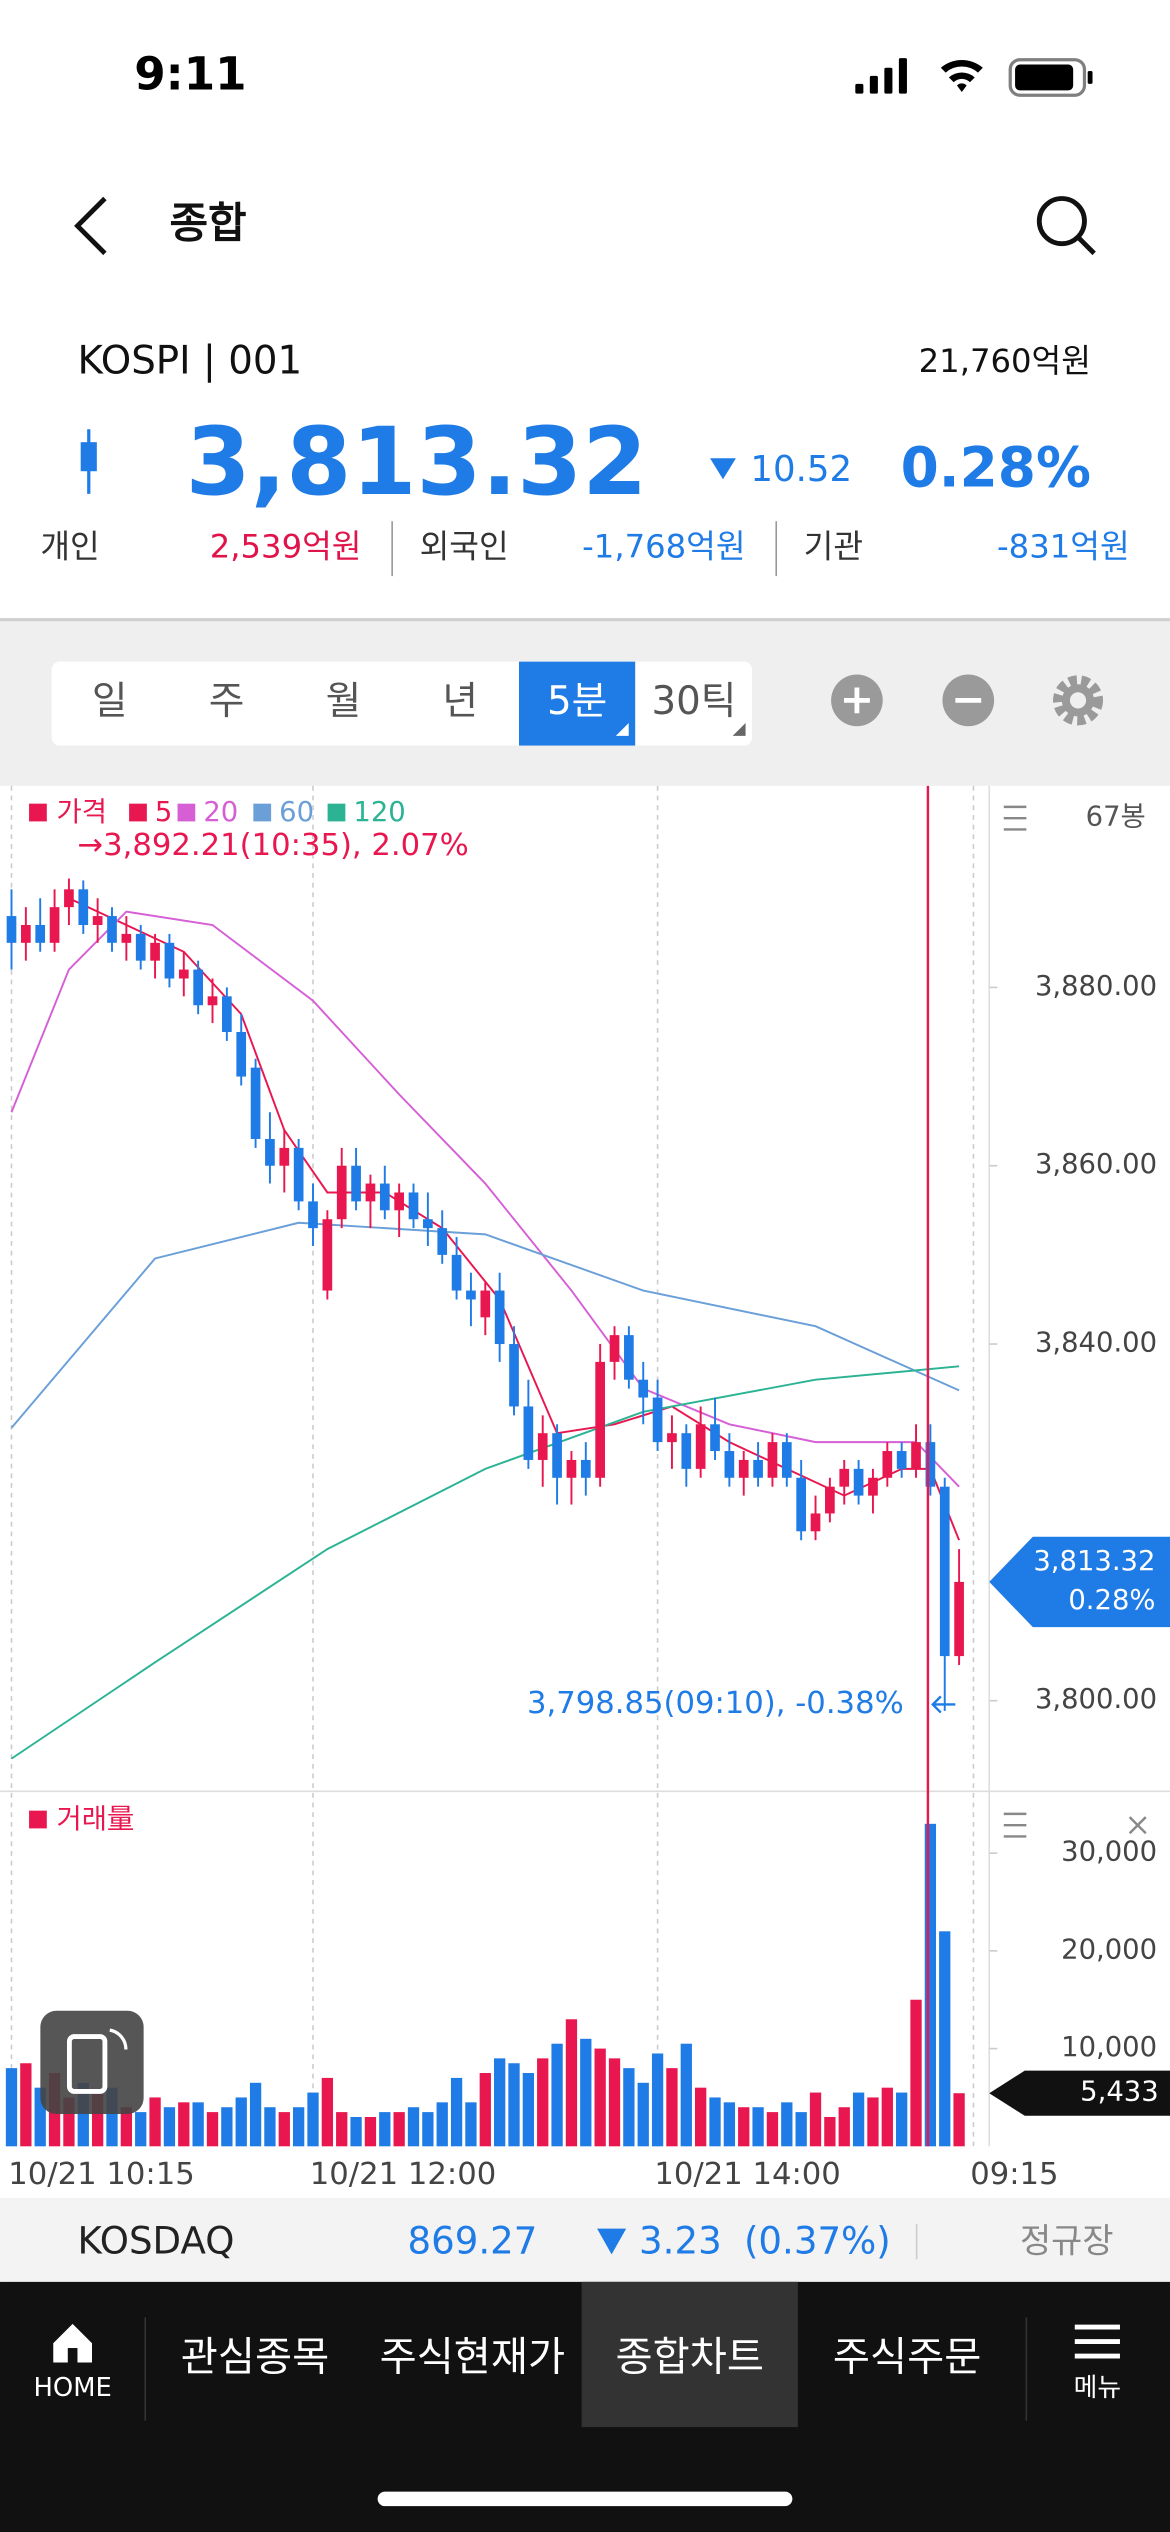 The image size is (1170, 2532). Describe the element at coordinates (255, 2356) in the screenshot. I see `nav-item: 관심종목` at that location.